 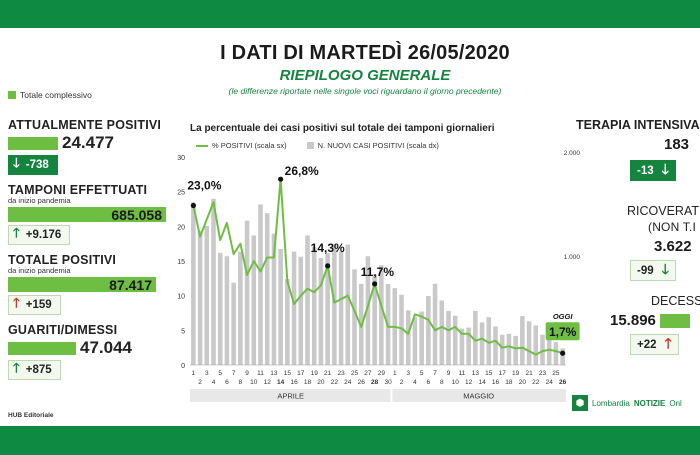 I want to click on stat-delta: 🡑 +875, so click(x=34, y=370).